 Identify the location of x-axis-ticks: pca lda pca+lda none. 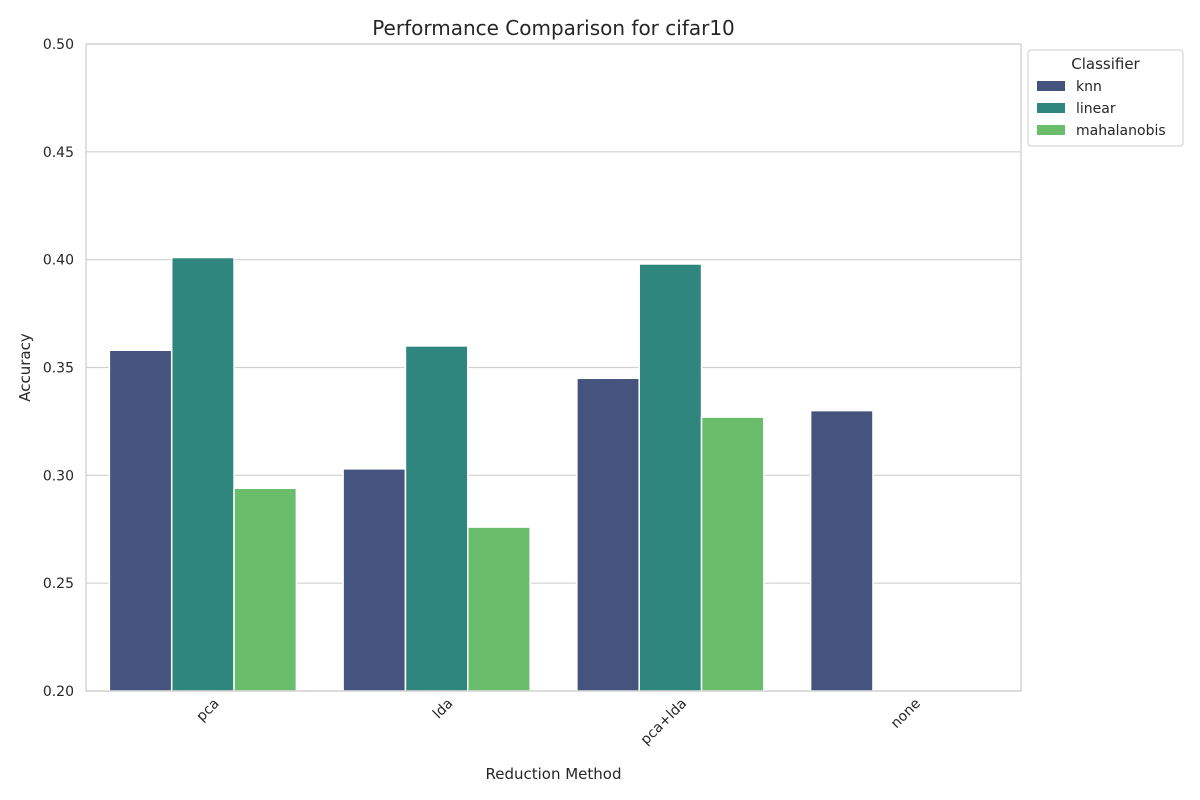
(559, 722).